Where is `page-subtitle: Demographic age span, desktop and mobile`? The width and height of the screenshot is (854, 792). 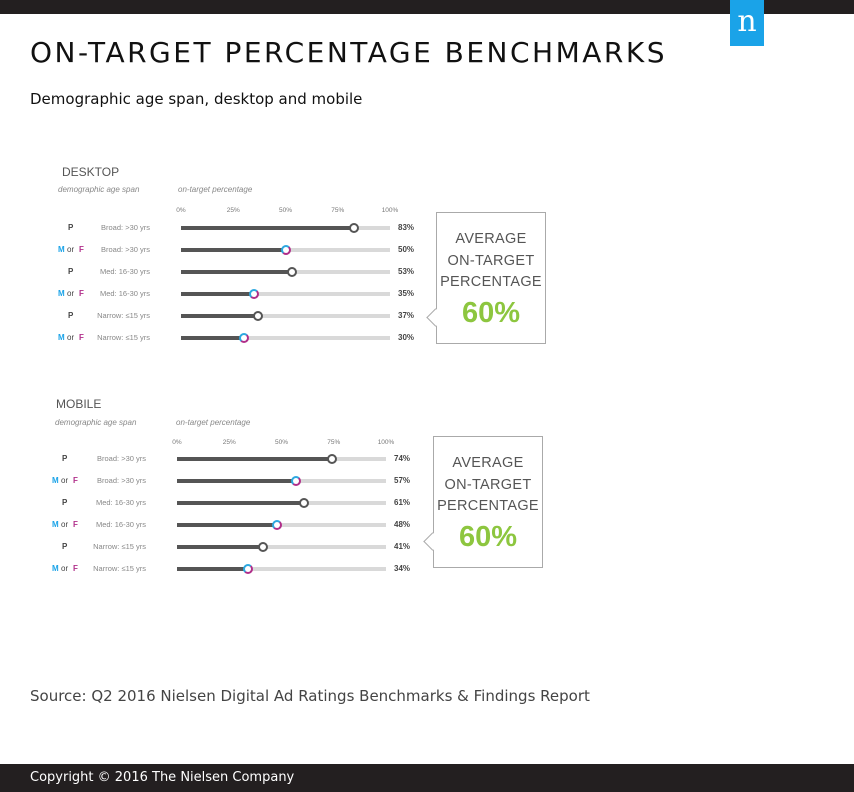
page-subtitle: Demographic age span, desktop and mobile is located at coordinates (196, 99).